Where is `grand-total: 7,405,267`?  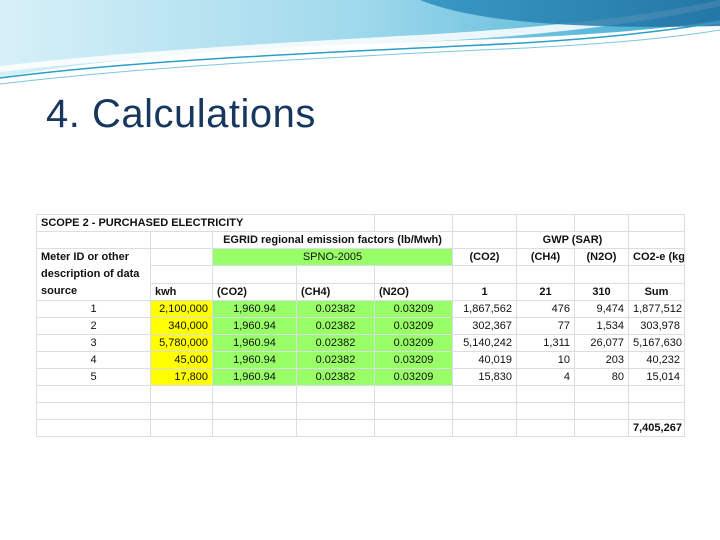 grand-total: 7,405,267 is located at coordinates (656, 428).